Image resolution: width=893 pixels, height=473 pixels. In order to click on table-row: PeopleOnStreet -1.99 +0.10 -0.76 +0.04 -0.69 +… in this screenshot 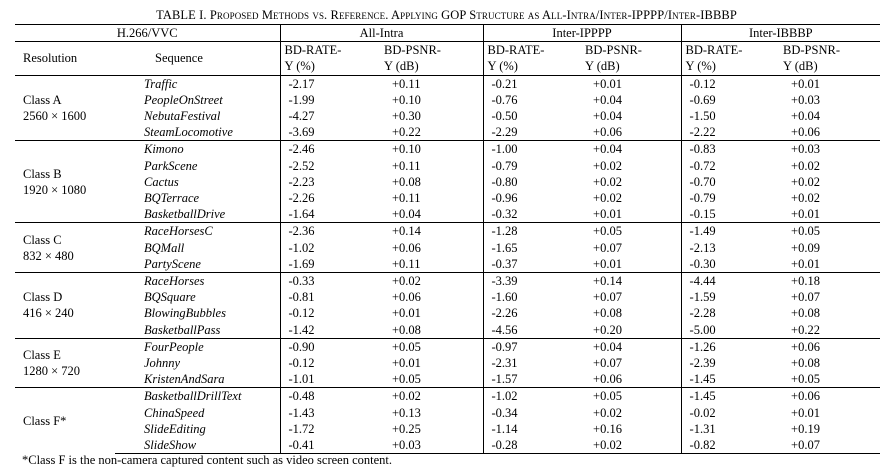, I will do `click(447, 100)`.